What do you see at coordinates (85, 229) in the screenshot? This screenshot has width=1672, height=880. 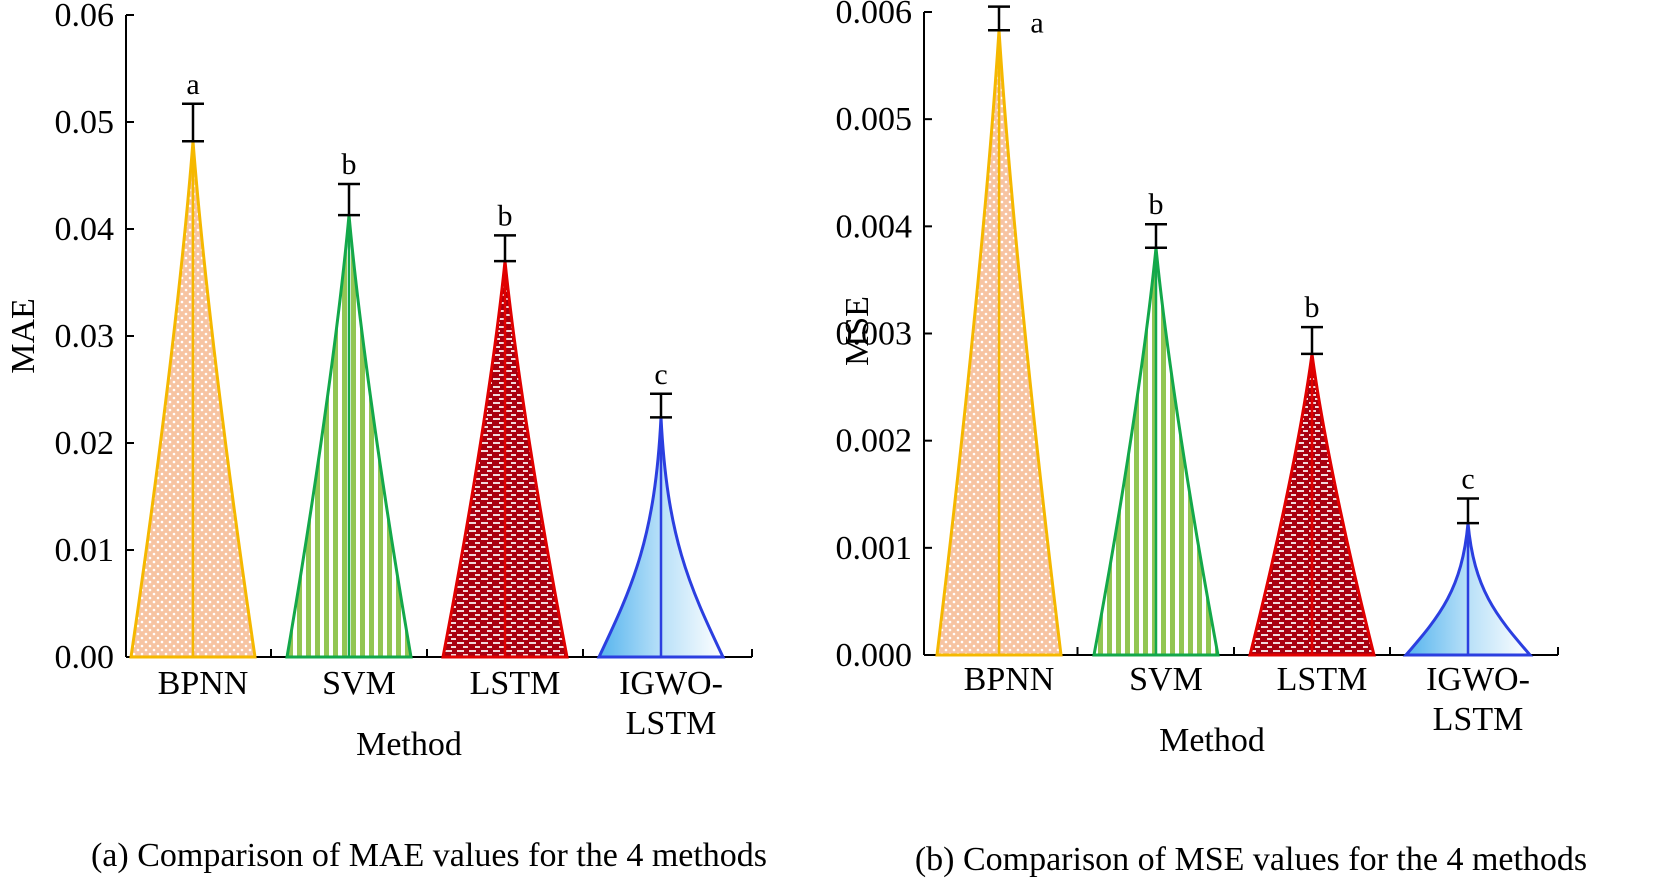 I see `y-tick-label: 0.04` at bounding box center [85, 229].